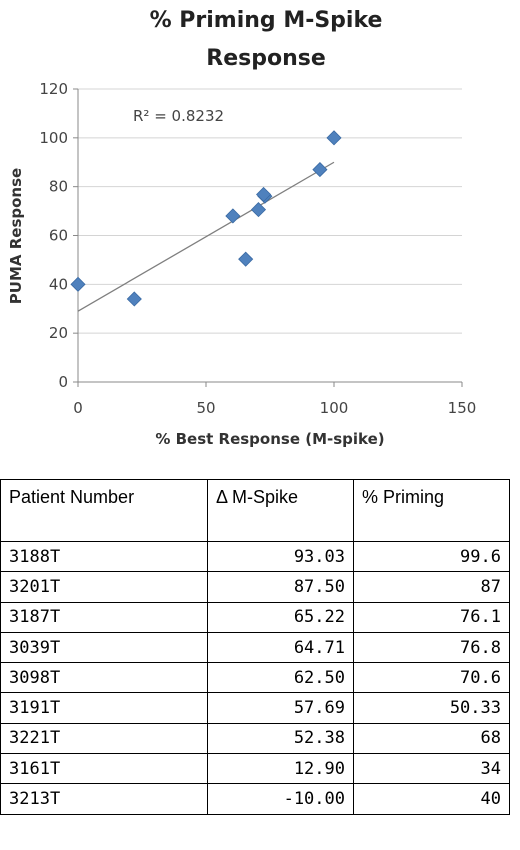 This screenshot has width=520, height=850. Describe the element at coordinates (431, 617) in the screenshot. I see `cell-percent-priming: 76.1` at that location.